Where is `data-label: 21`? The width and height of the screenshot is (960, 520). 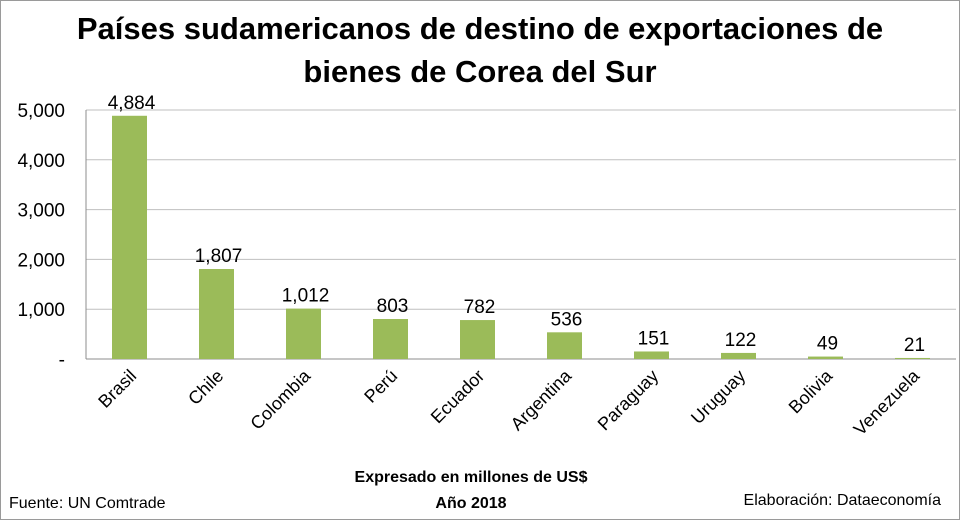
data-label: 21 is located at coordinates (914, 345).